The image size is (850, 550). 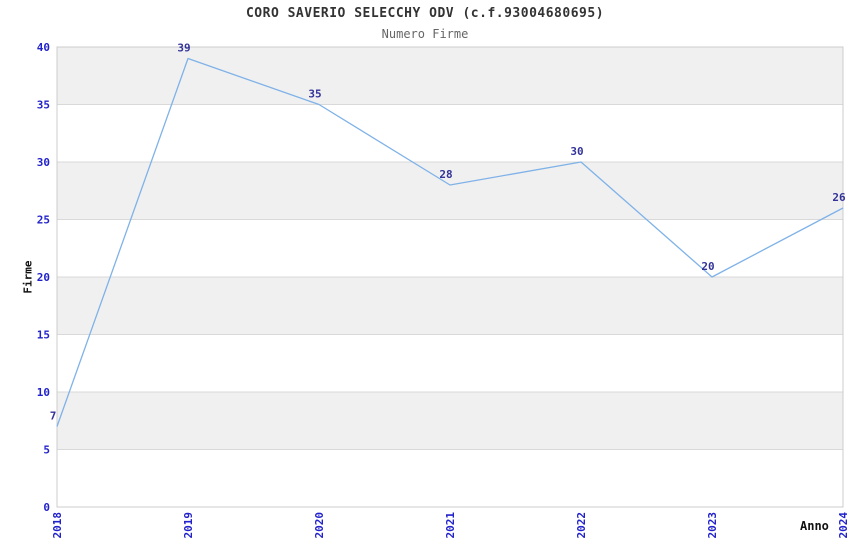 What do you see at coordinates (43, 277) in the screenshot?
I see `y-tick-label: 20` at bounding box center [43, 277].